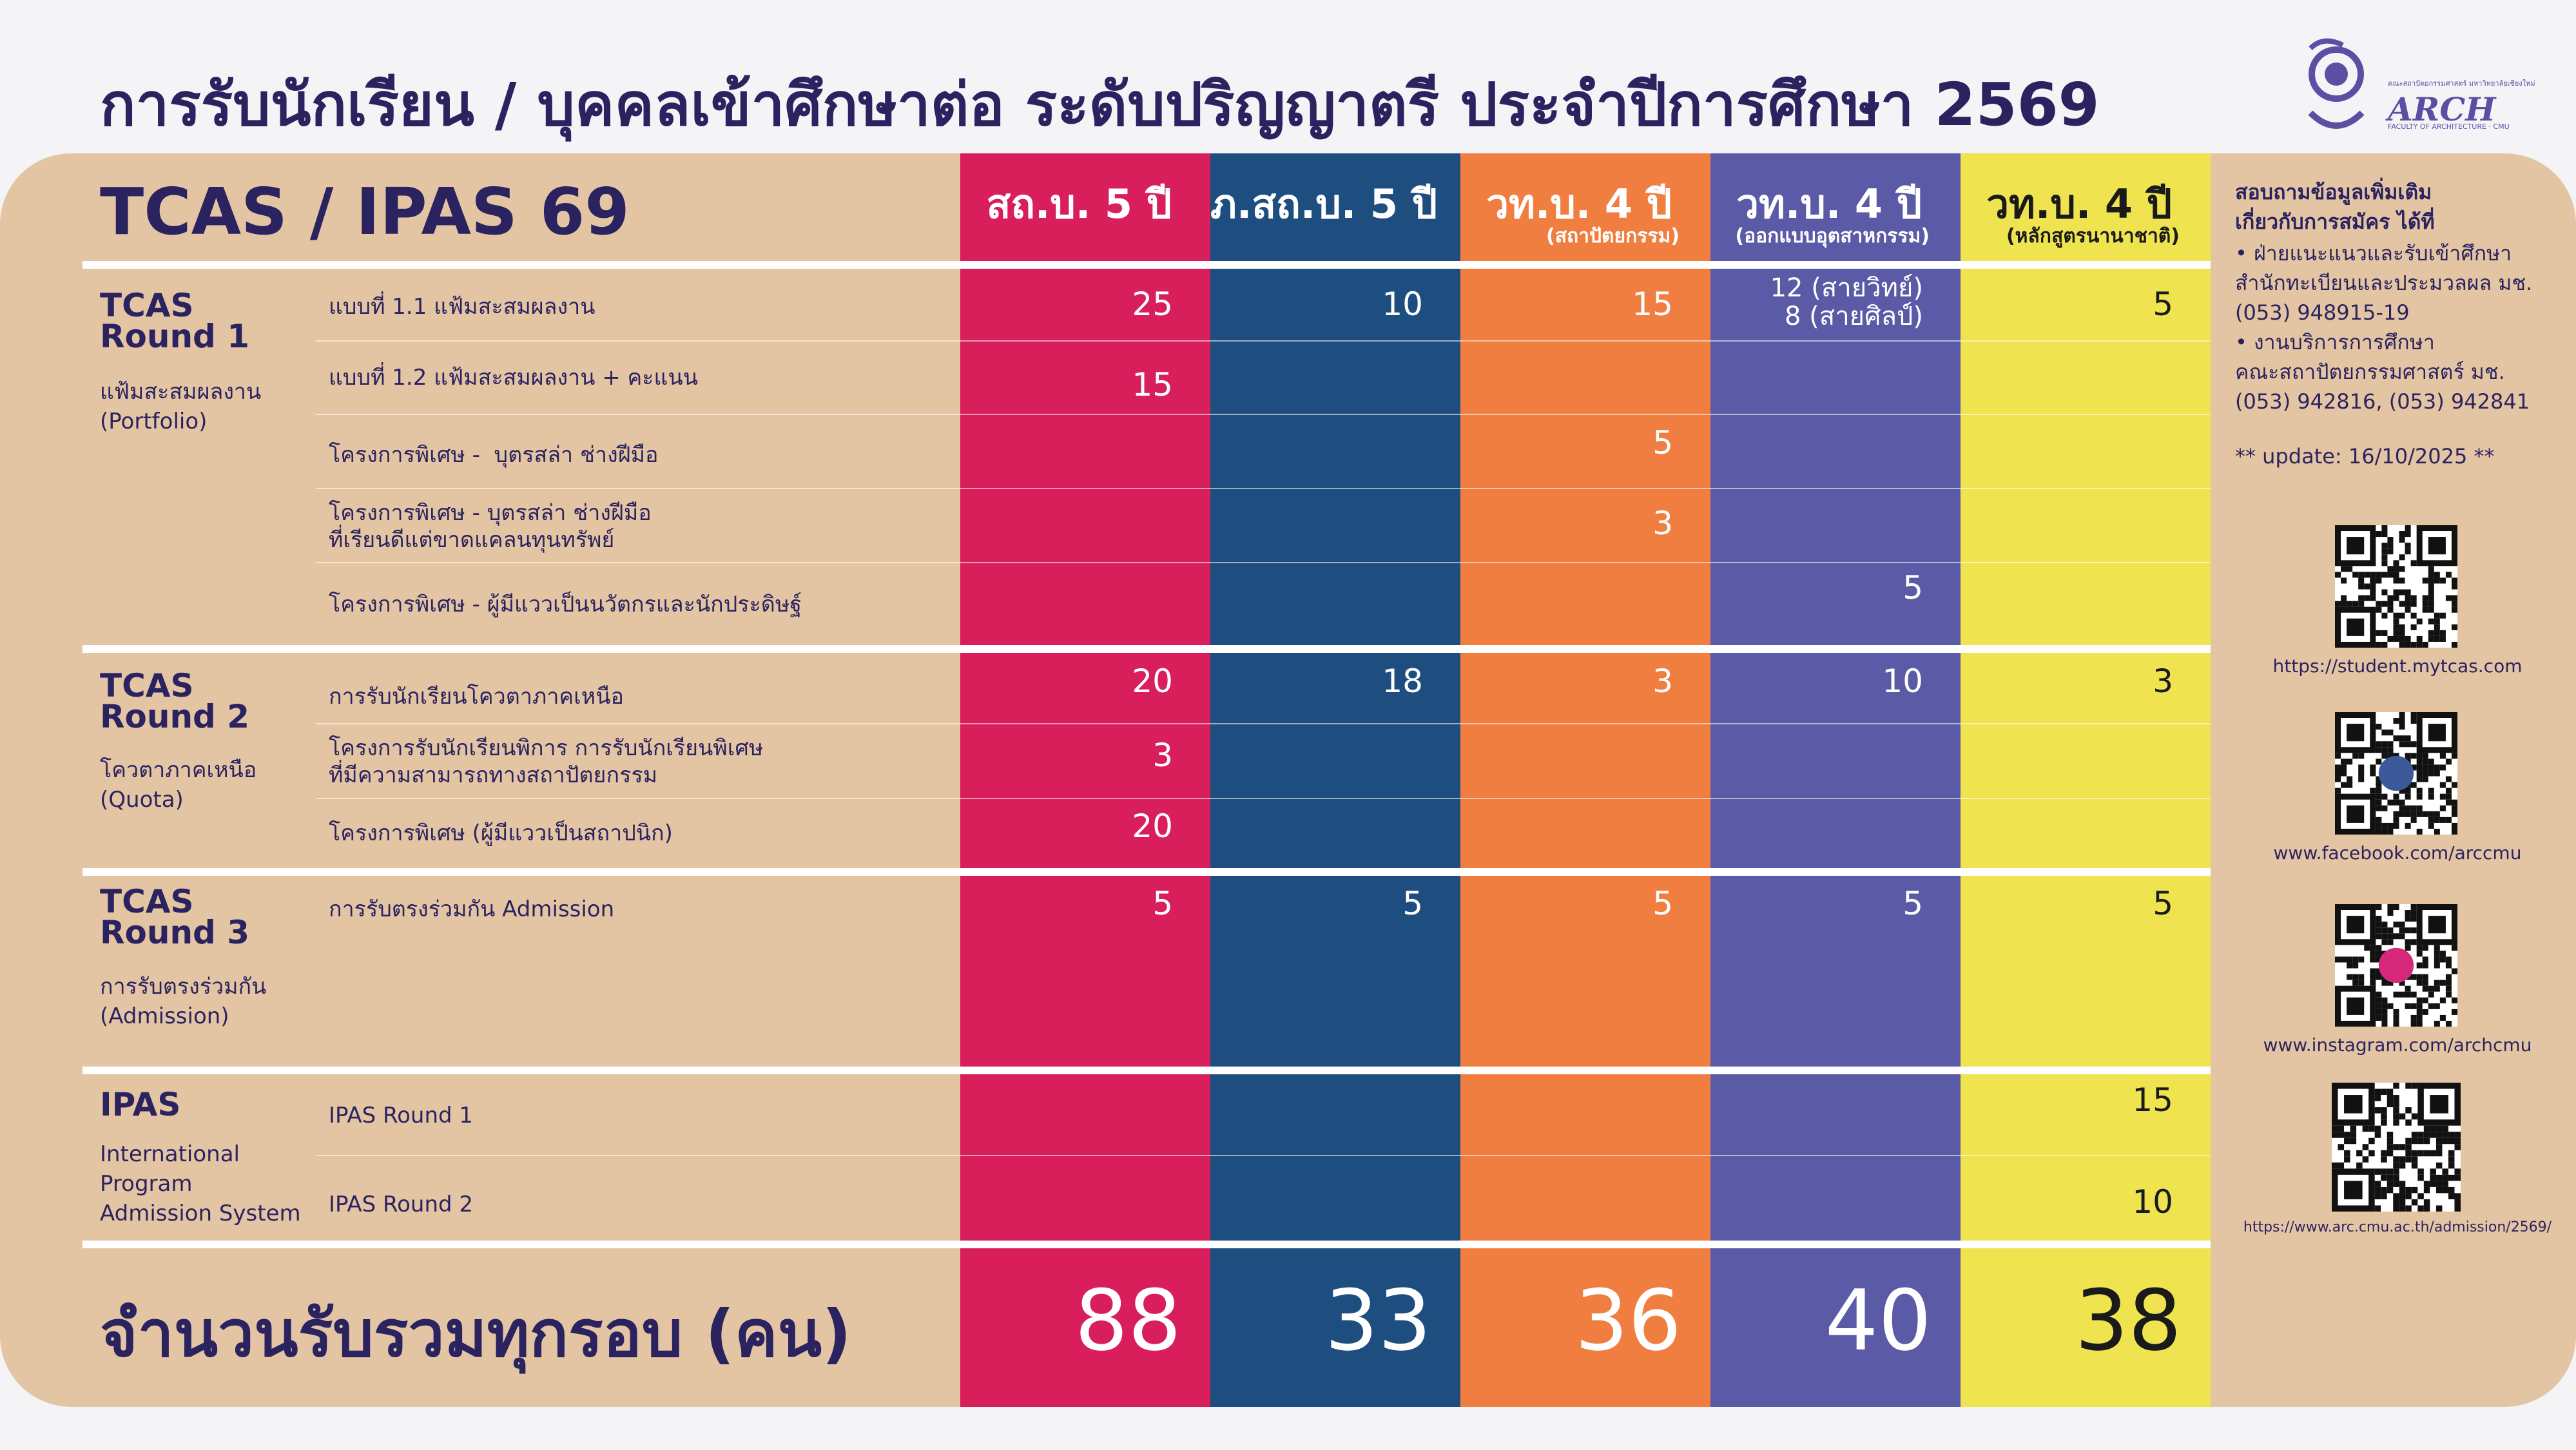 The width and height of the screenshot is (2576, 1450). Describe the element at coordinates (1585, 780) in the screenshot. I see `program-column: วท.บ. 4 ปี (สถาปัตยกรรม) 15 5 3 3 5 36` at that location.